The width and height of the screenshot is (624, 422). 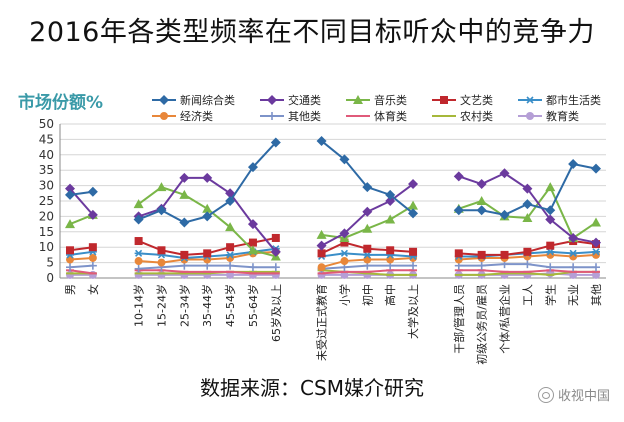 I want to click on y-tick-label: 0, so click(x=50, y=278).